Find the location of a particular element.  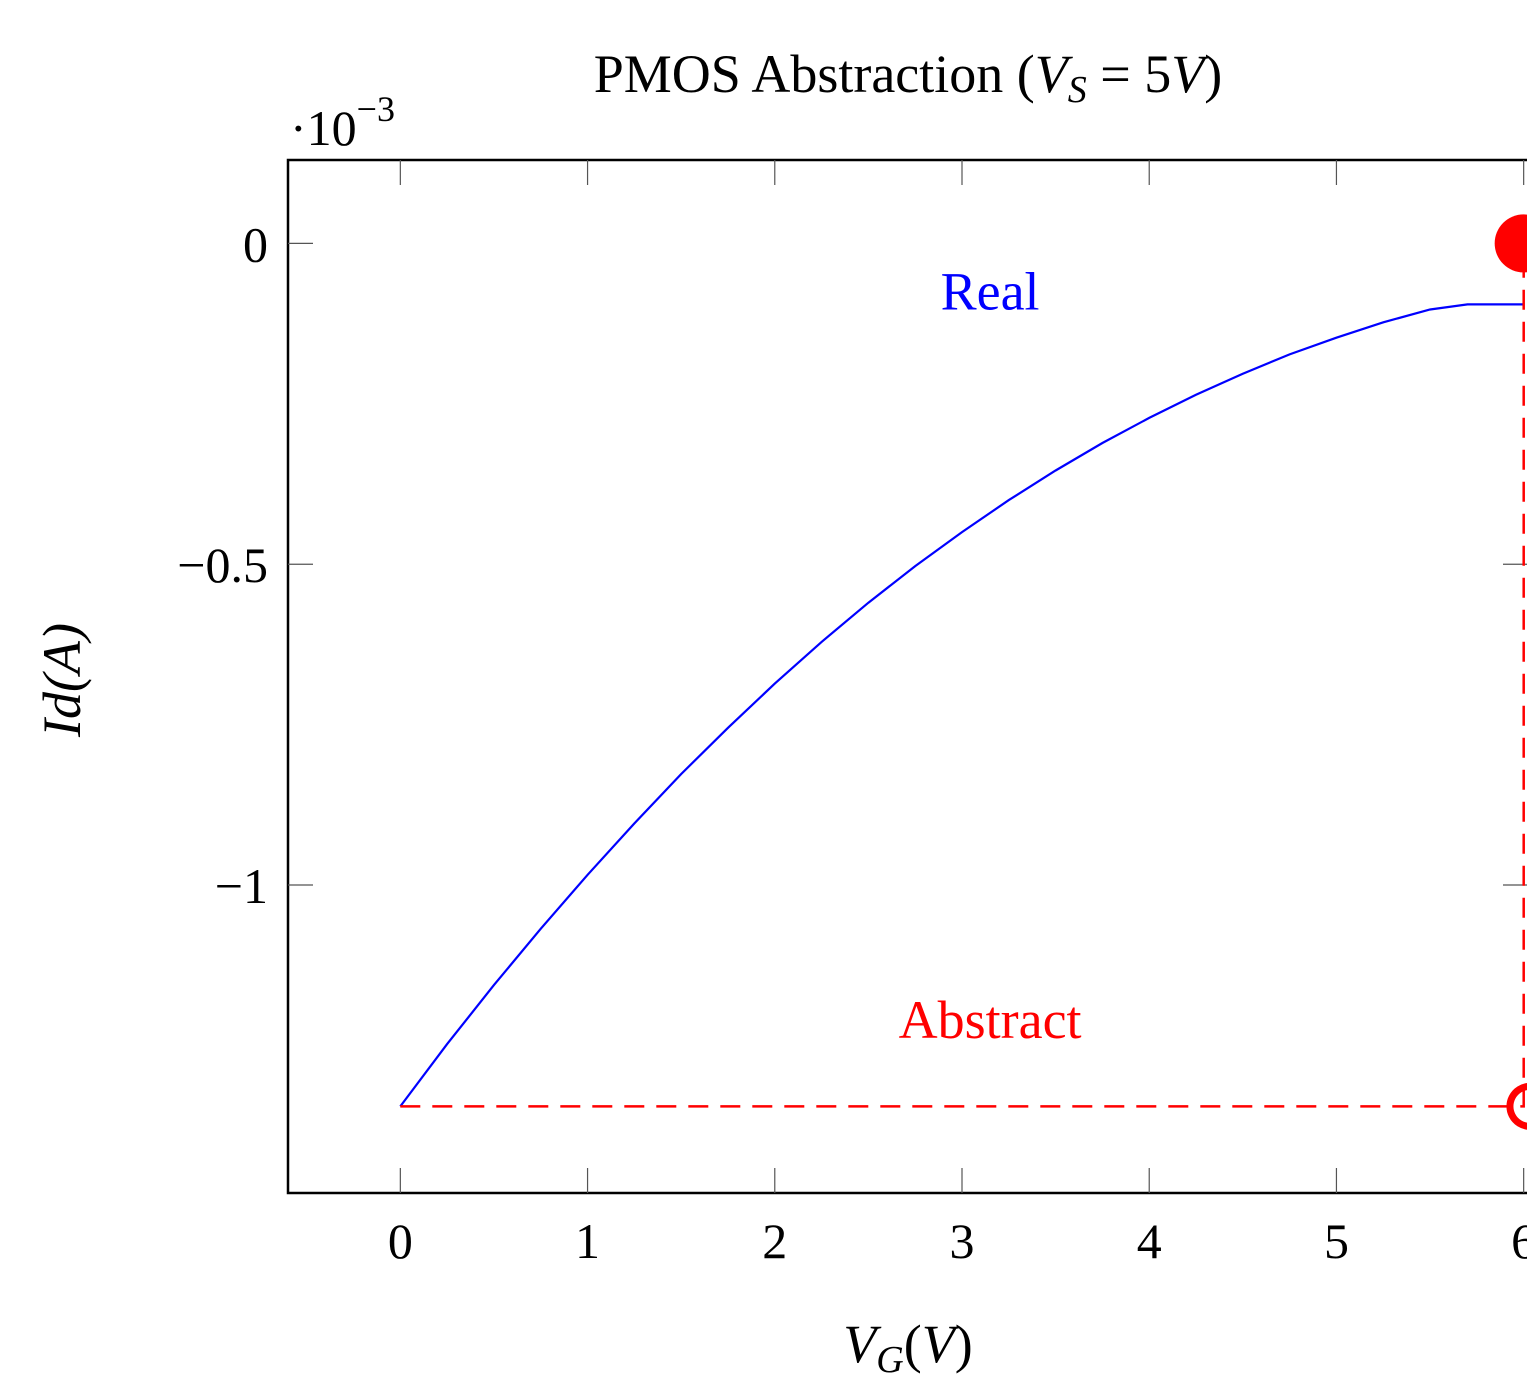

y-axis-label: Id(A) is located at coordinates (62, 680).